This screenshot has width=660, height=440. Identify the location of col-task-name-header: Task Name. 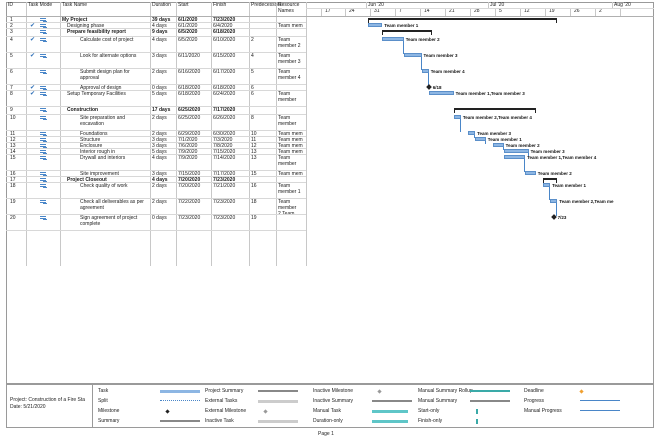
(75, 5).